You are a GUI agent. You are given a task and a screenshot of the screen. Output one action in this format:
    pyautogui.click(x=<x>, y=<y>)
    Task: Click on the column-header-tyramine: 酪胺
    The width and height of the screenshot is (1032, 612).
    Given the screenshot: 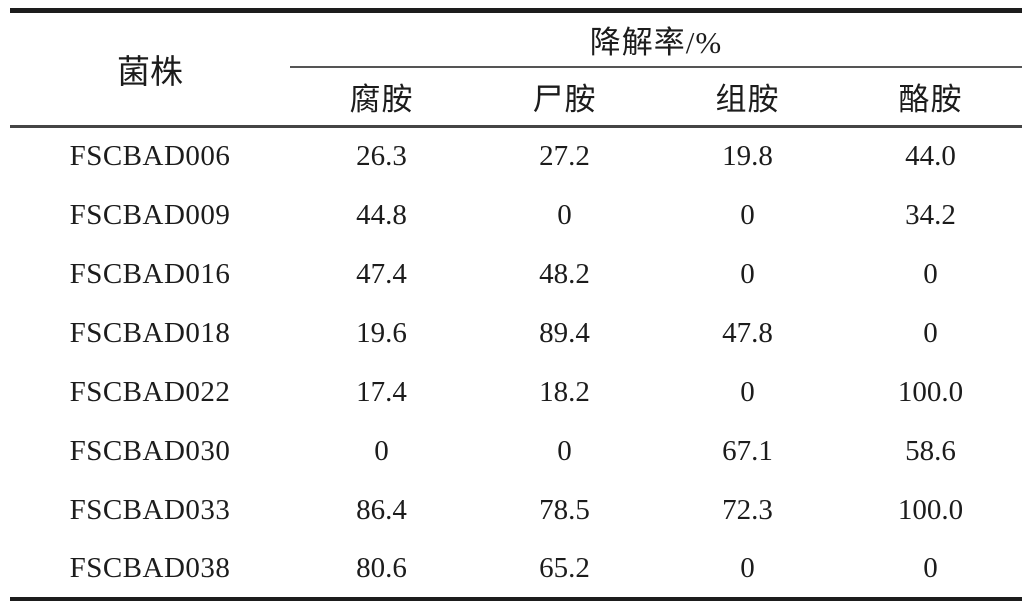 What is the action you would take?
    pyautogui.click(x=930, y=97)
    